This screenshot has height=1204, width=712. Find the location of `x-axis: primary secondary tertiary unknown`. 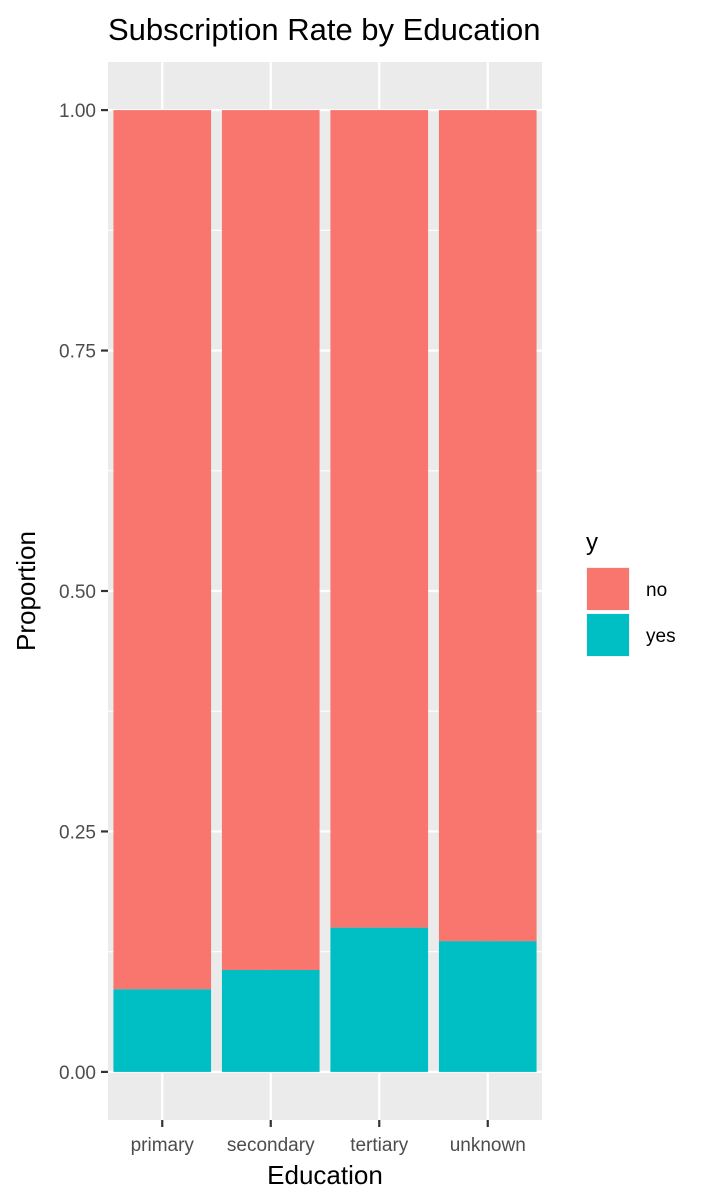

x-axis: primary secondary tertiary unknown is located at coordinates (328, 1138).